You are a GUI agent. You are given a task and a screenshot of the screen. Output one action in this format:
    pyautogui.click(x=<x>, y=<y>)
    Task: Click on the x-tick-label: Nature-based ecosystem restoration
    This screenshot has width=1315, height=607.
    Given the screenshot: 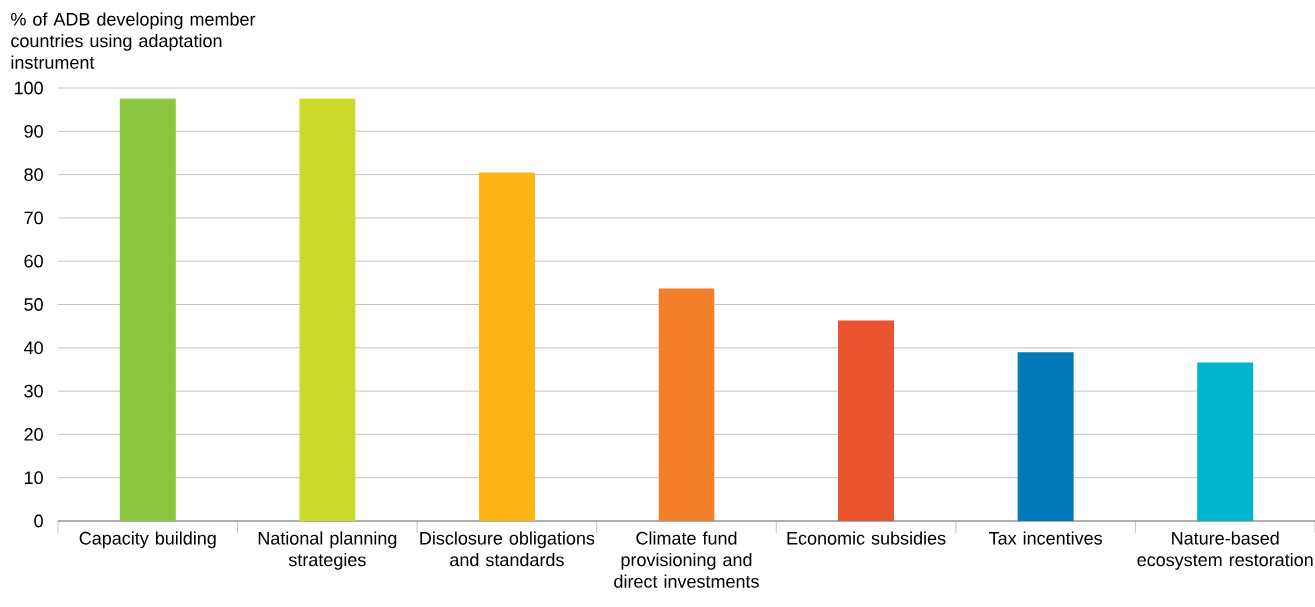 What is the action you would take?
    pyautogui.click(x=1225, y=550)
    